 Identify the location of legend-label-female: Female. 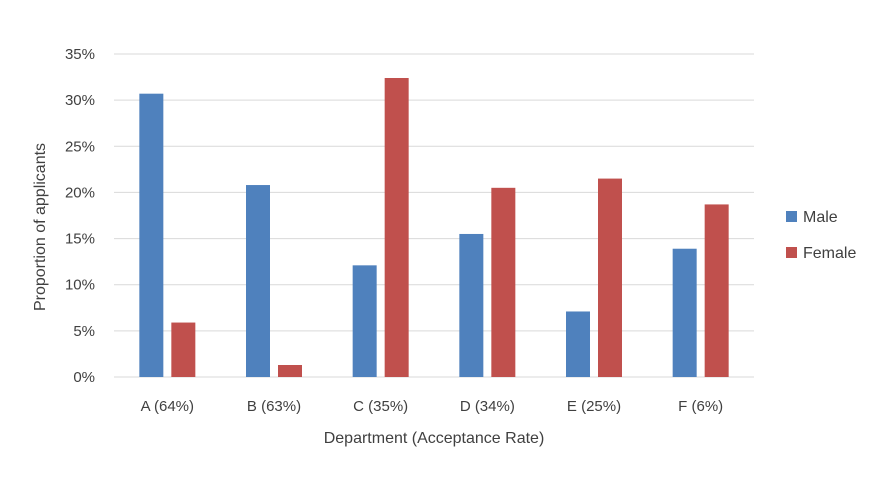
(829, 253).